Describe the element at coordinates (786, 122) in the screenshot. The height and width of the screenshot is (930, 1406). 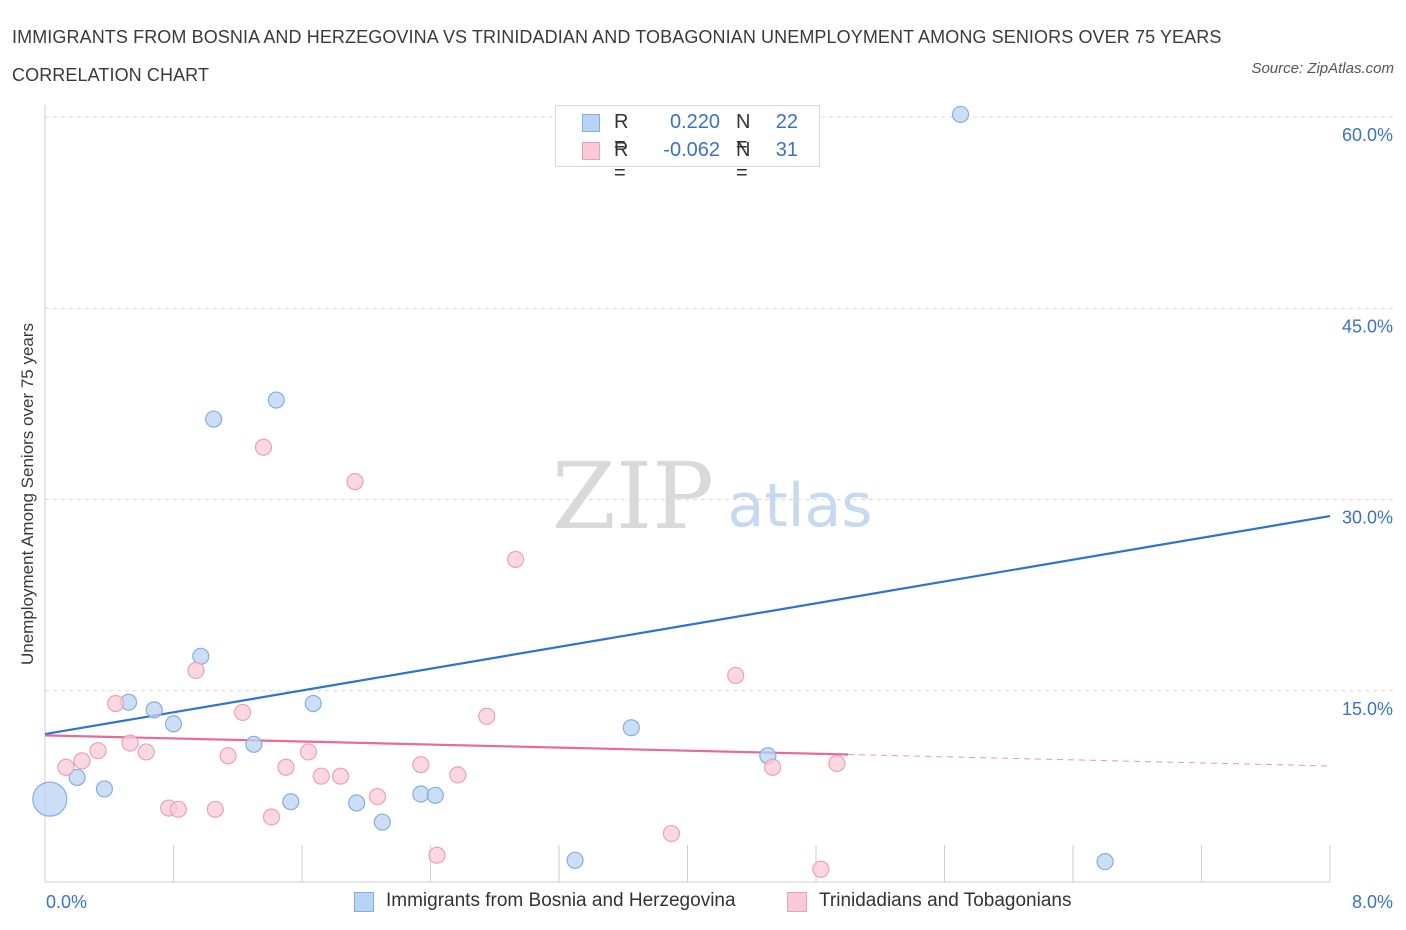
I see `n-value: 22` at that location.